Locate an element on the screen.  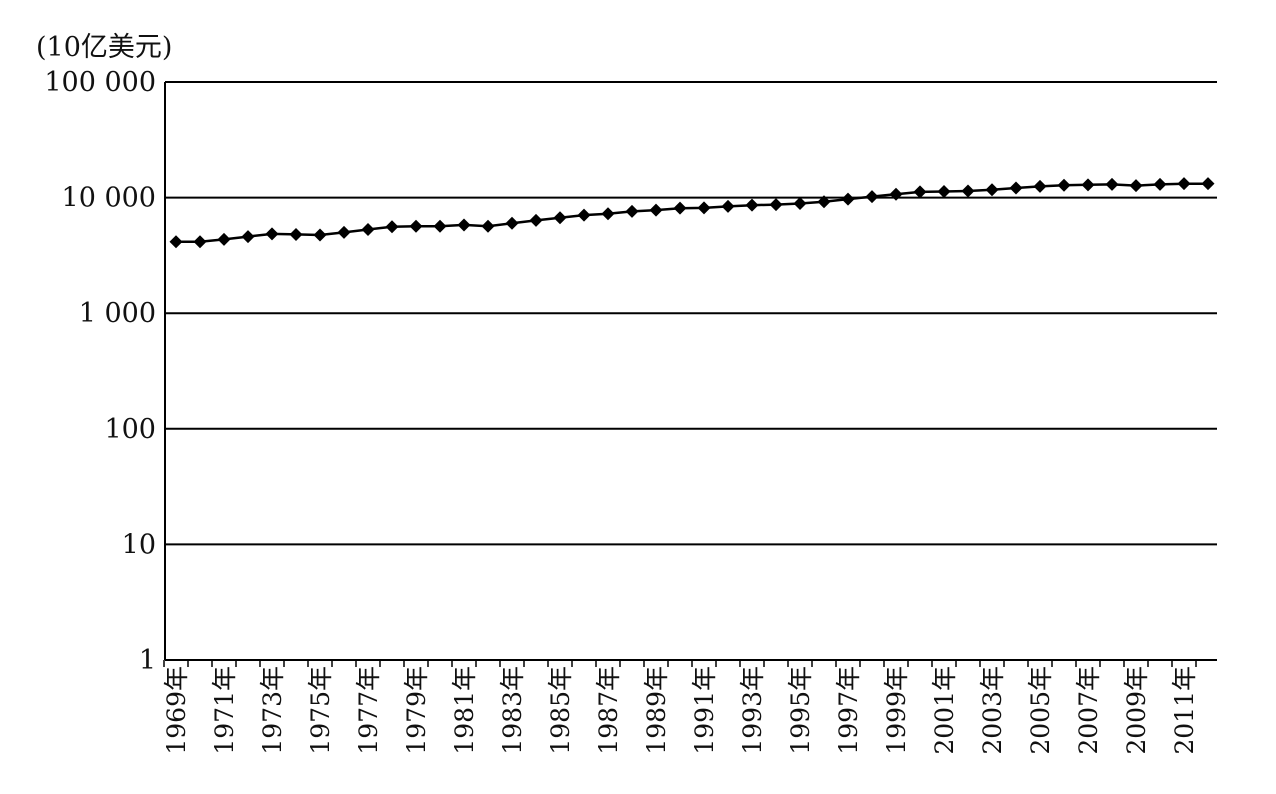
x-tick-label: 1971年 is located at coordinates (224, 710).